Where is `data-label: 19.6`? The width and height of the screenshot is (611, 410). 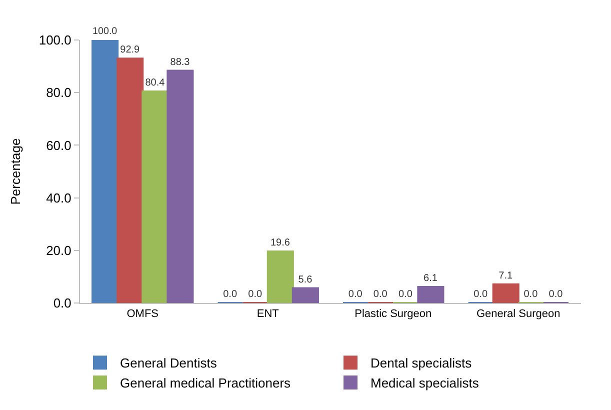
data-label: 19.6 is located at coordinates (280, 242).